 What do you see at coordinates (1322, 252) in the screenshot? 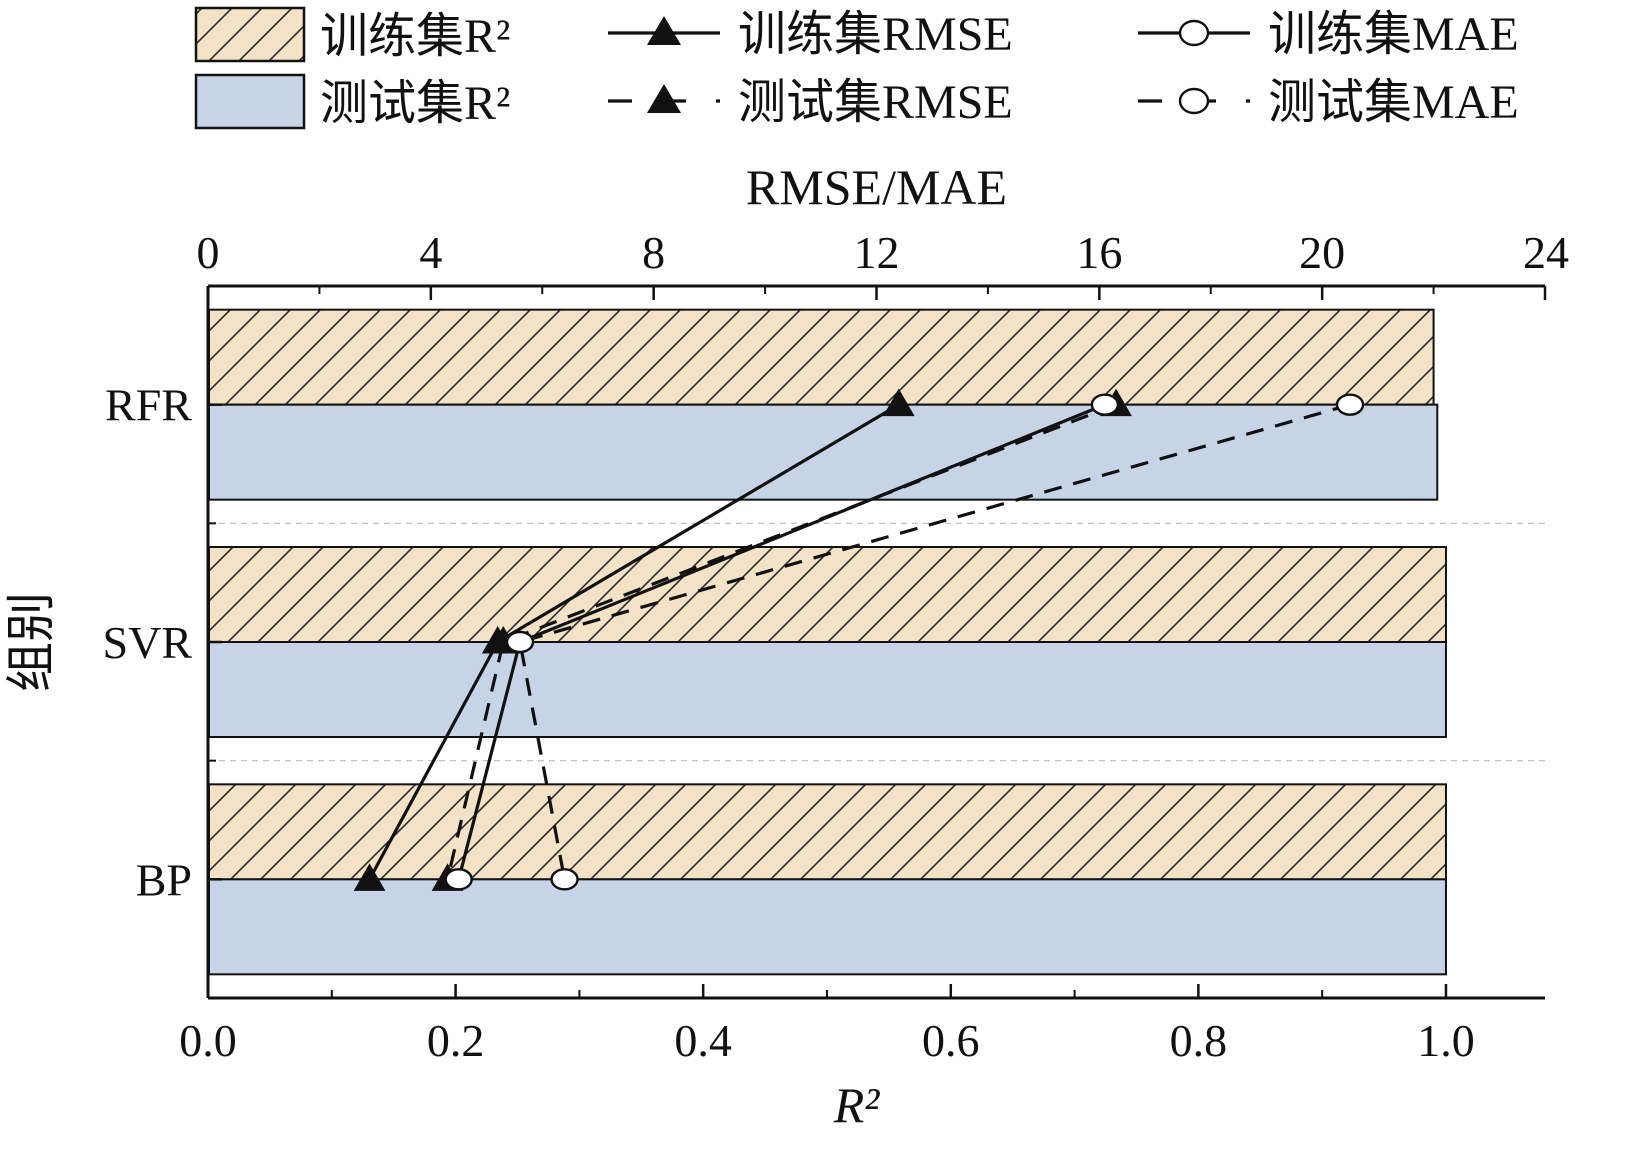
I see `x-top-tick-label: 20` at bounding box center [1322, 252].